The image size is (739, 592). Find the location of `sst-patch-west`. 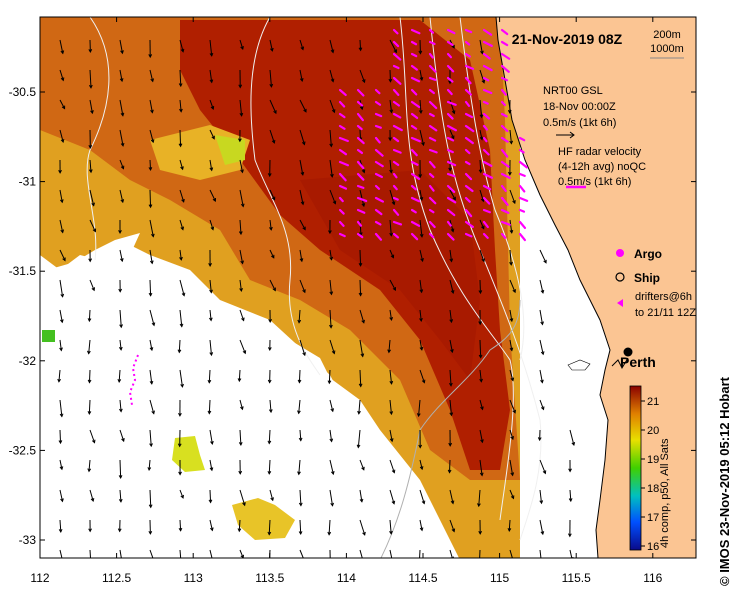

sst-patch-west is located at coordinates (48, 336).